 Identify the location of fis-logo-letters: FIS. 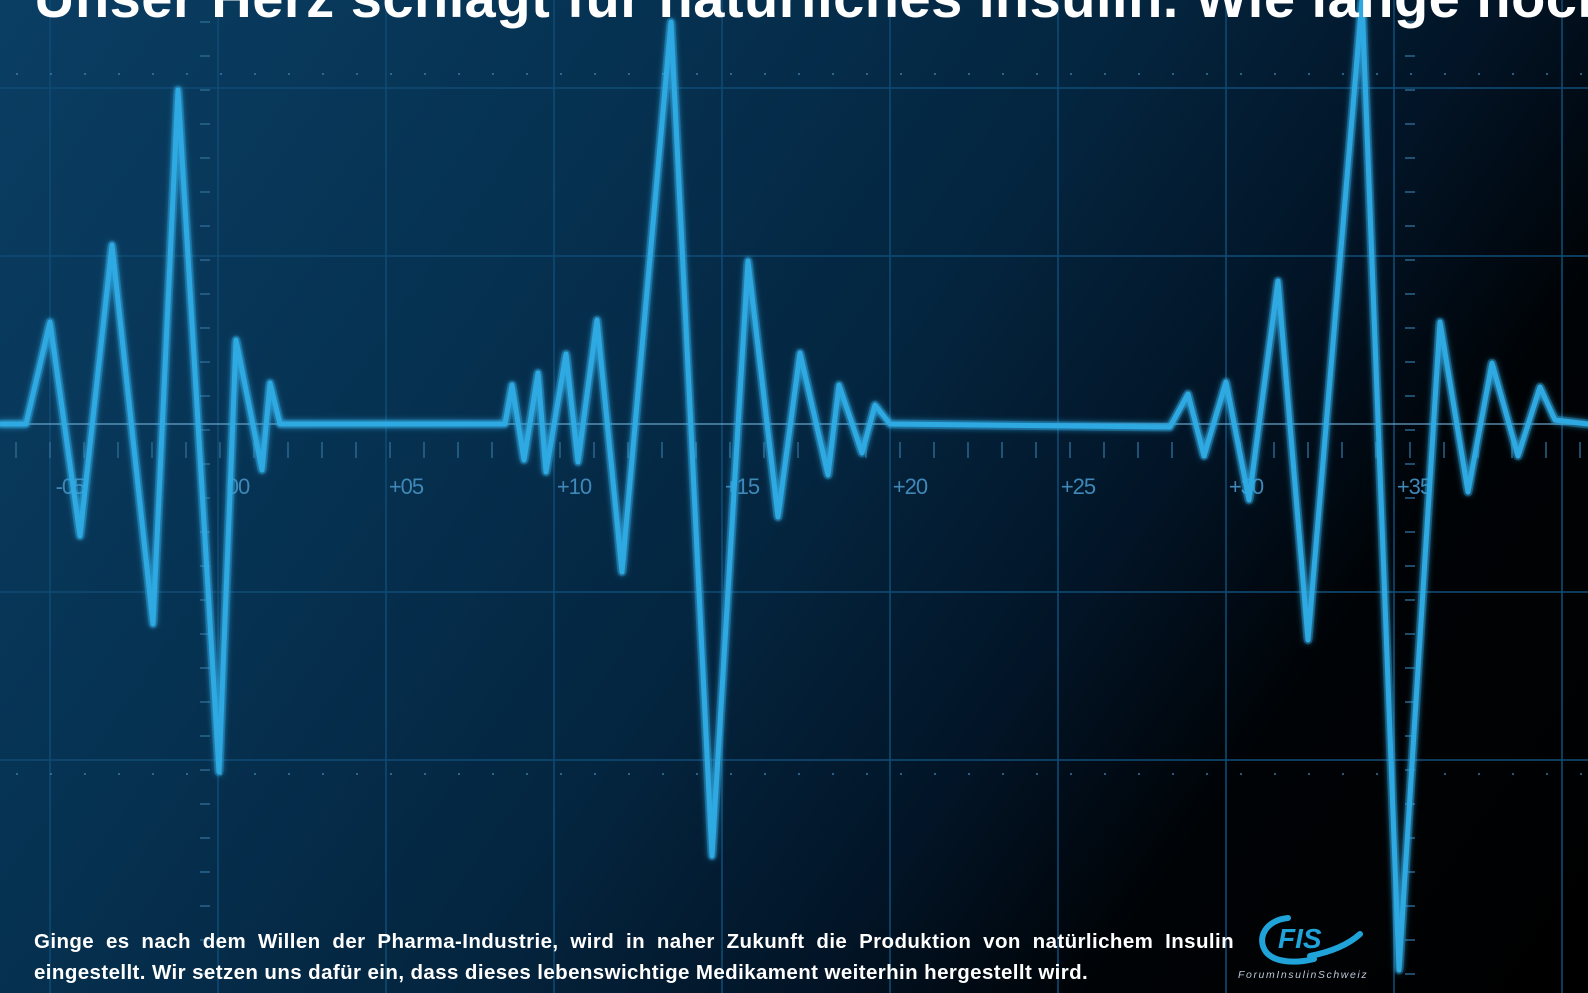
(1300, 938).